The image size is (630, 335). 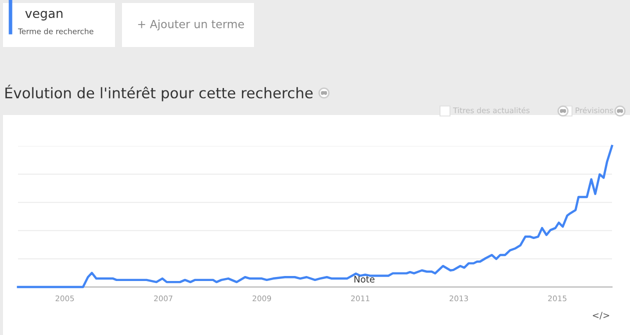 I want to click on text: + Ajouter un terme, so click(x=191, y=25).